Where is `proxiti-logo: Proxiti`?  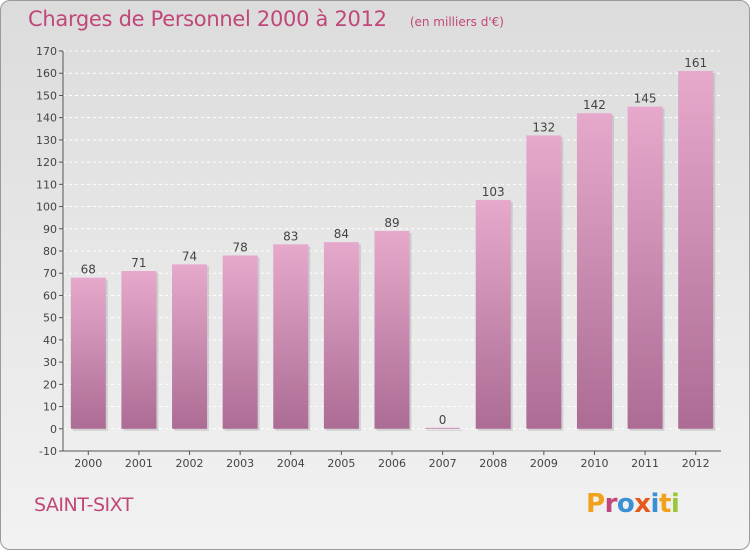 proxiti-logo: Proxiti is located at coordinates (633, 504).